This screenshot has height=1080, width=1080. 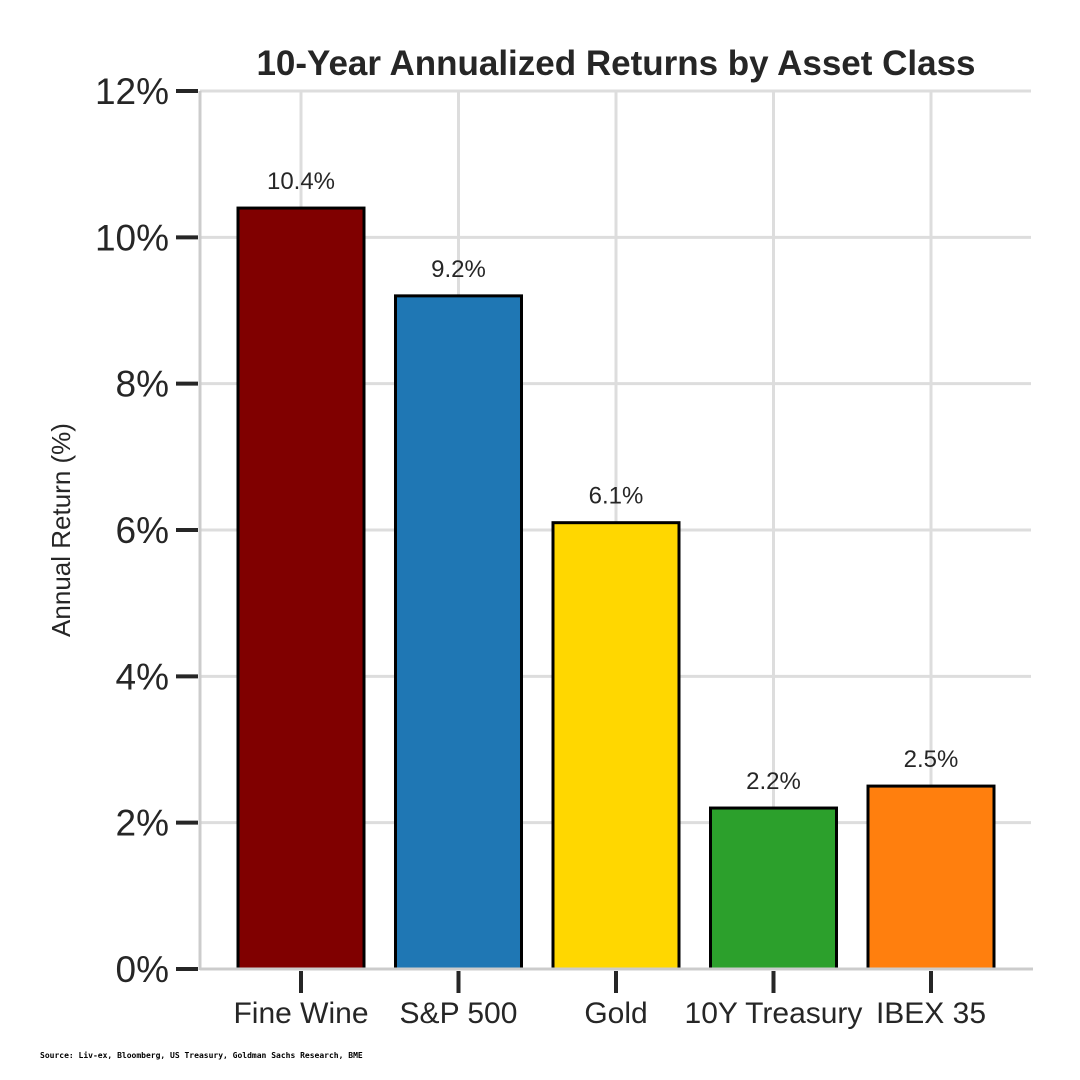 What do you see at coordinates (931, 759) in the screenshot?
I see `data-label: 2.5%` at bounding box center [931, 759].